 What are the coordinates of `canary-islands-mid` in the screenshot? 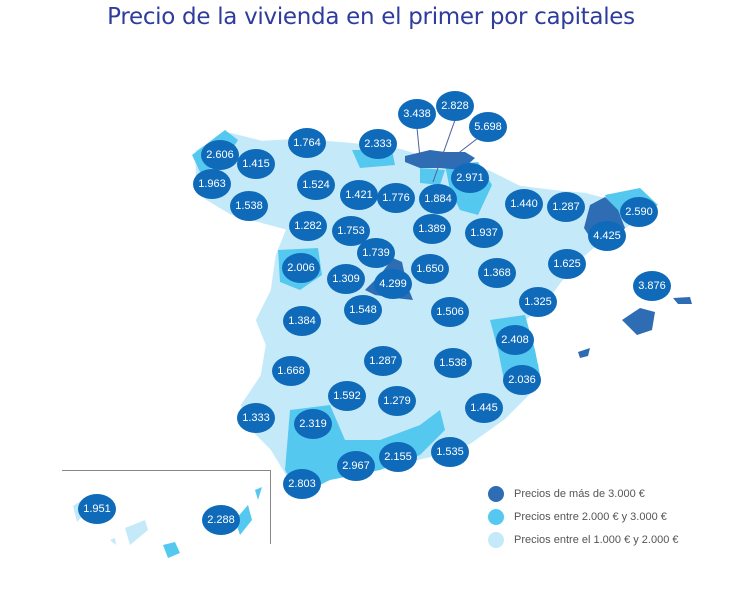 It's located at (212, 522).